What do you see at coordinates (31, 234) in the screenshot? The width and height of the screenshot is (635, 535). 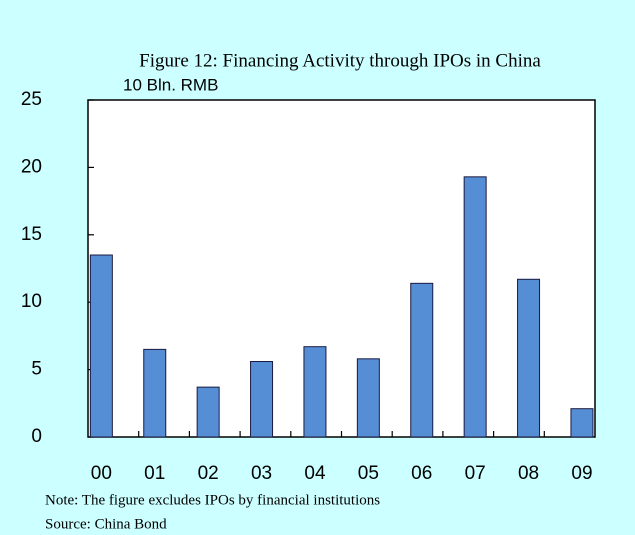 I see `y-tick-label: 15` at bounding box center [31, 234].